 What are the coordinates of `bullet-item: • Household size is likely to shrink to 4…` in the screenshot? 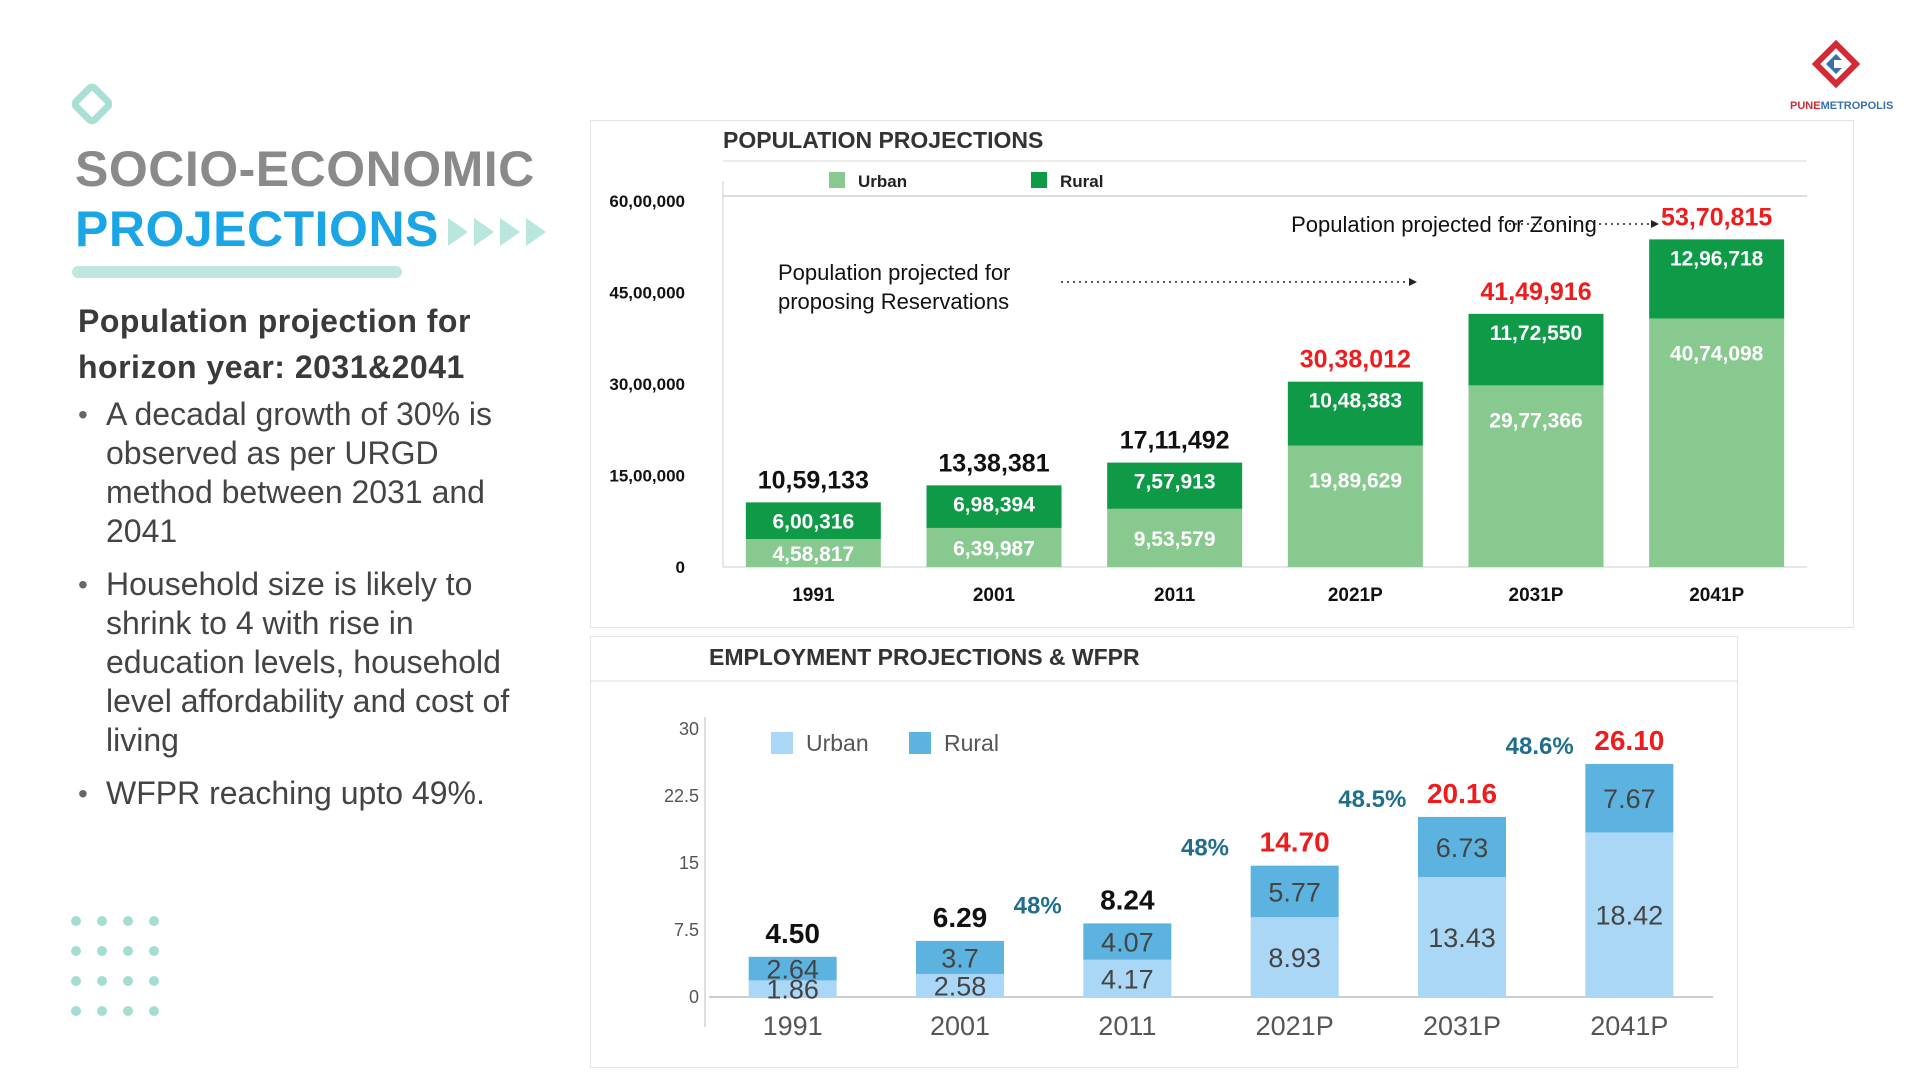 It's located at (313, 662).